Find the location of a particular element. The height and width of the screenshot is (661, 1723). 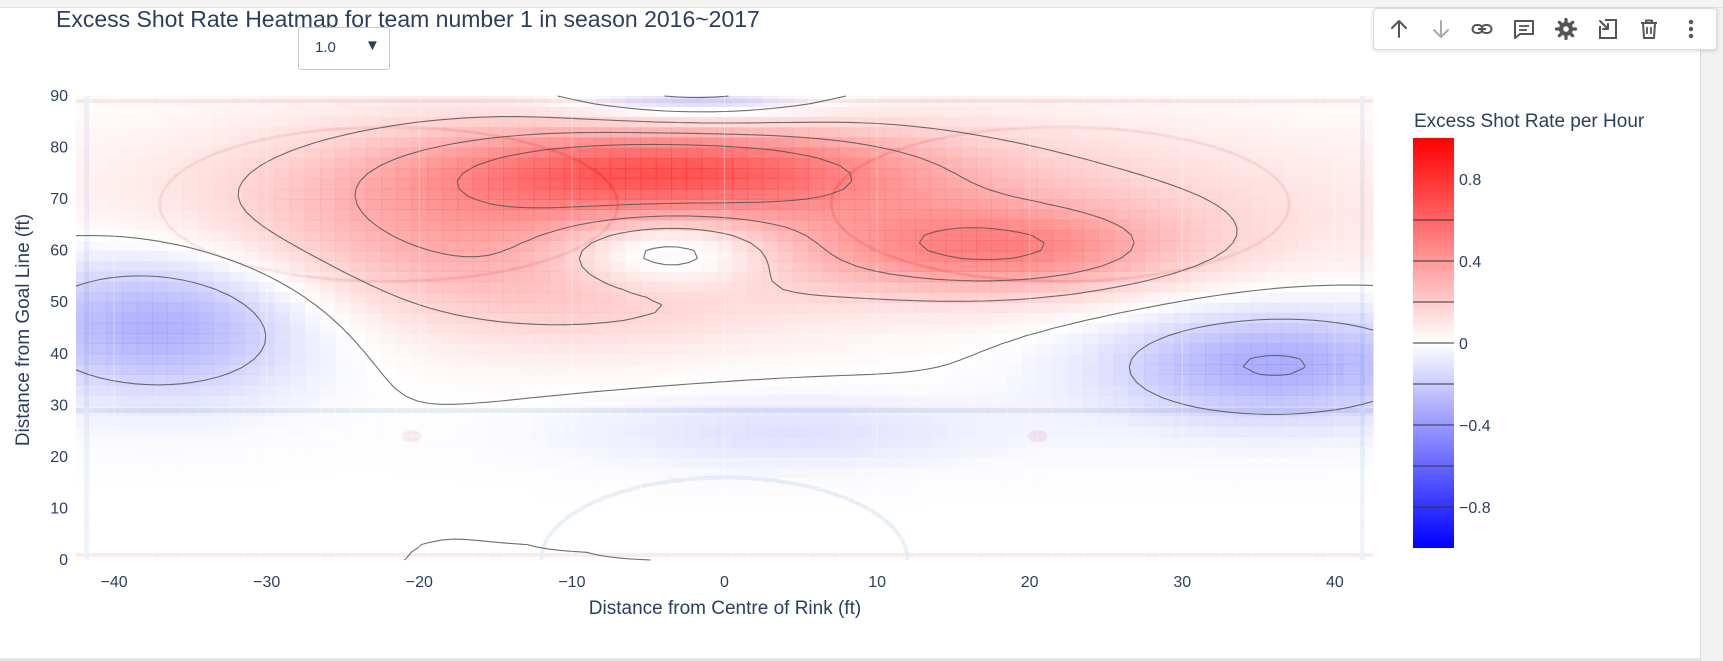

trash-icon is located at coordinates (1649, 29).